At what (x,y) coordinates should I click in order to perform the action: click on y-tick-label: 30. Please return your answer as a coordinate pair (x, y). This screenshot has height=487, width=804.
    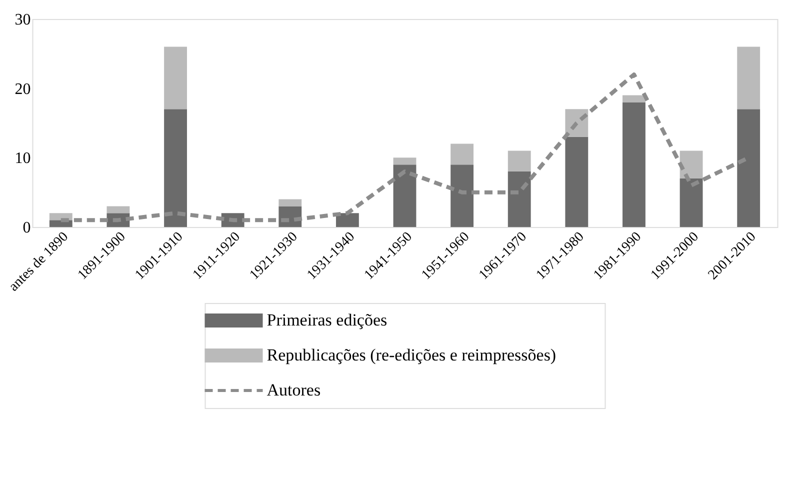
    Looking at the image, I should click on (22, 20).